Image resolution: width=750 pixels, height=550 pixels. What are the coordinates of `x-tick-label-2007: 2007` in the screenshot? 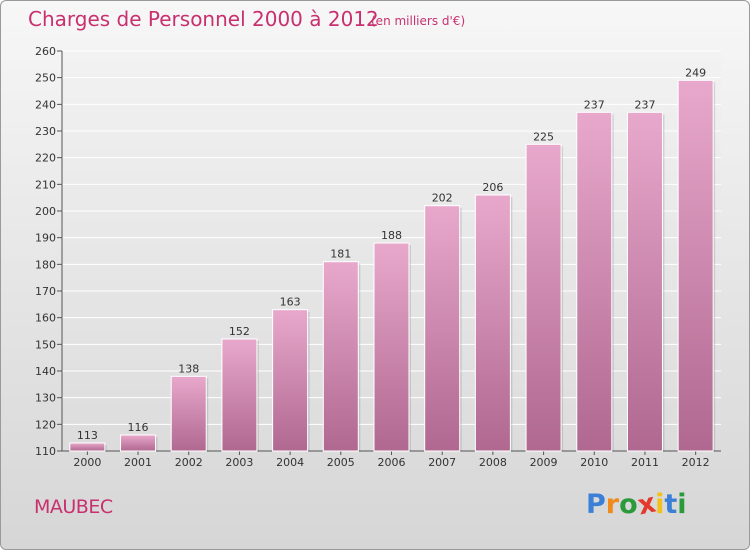 It's located at (442, 462).